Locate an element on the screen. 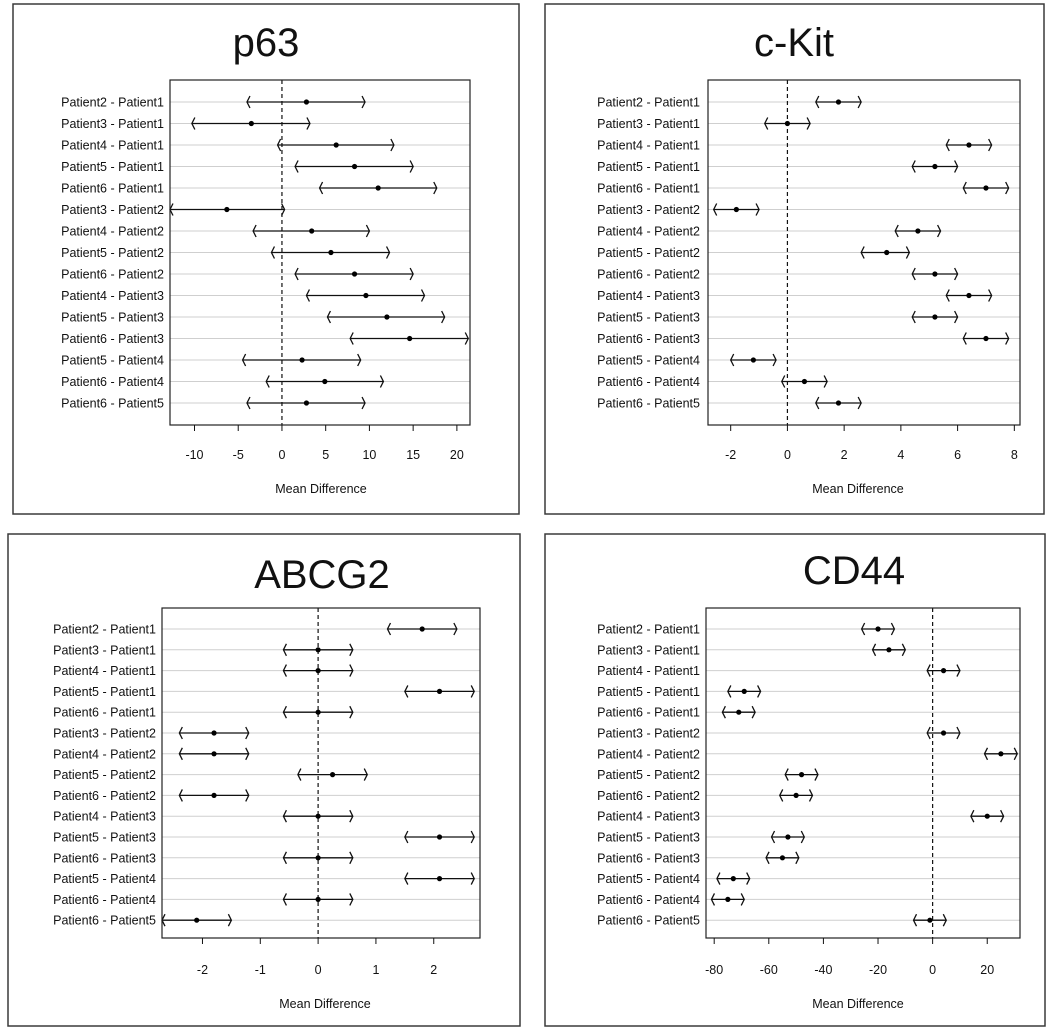 This screenshot has width=1058, height=1027. plot-border is located at coordinates (321, 773).